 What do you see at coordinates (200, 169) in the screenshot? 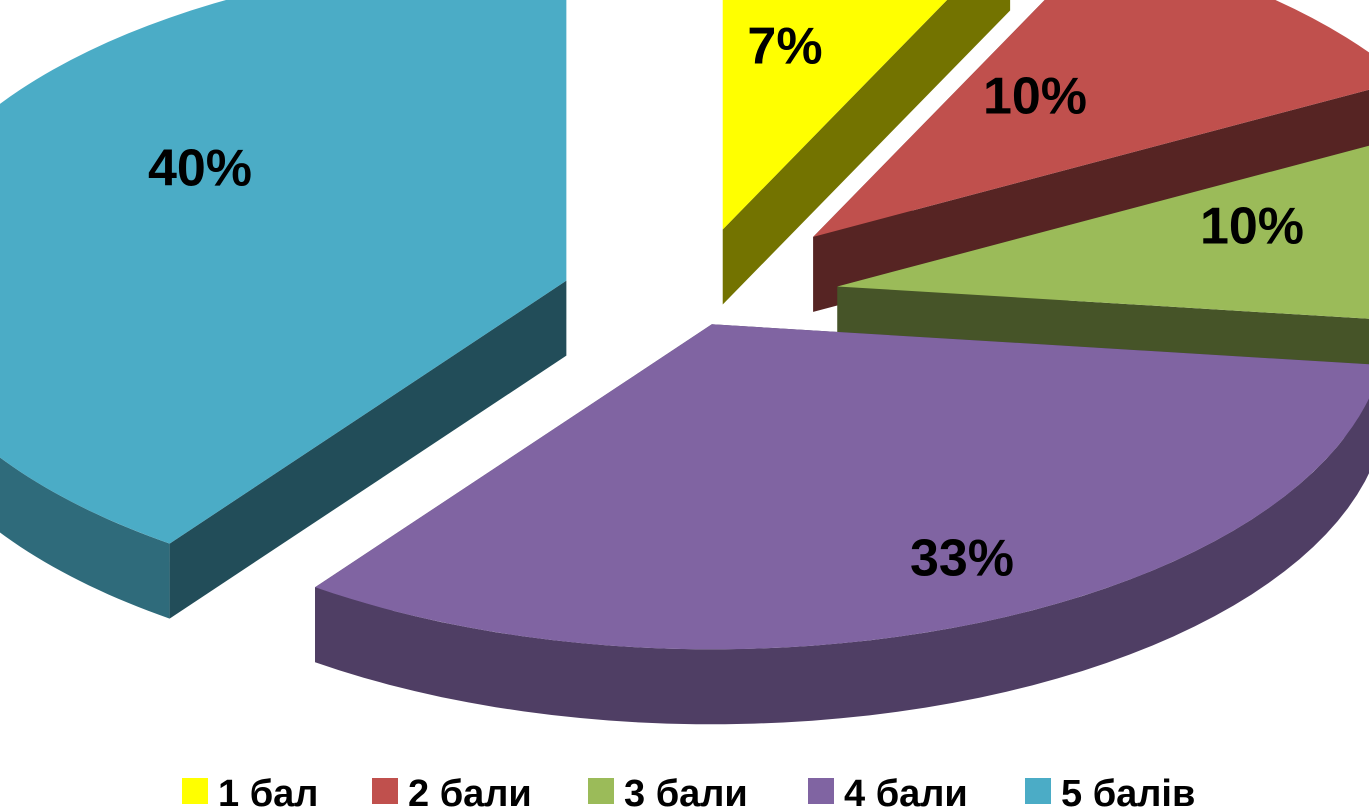
I see `data-label-5: 40%` at bounding box center [200, 169].